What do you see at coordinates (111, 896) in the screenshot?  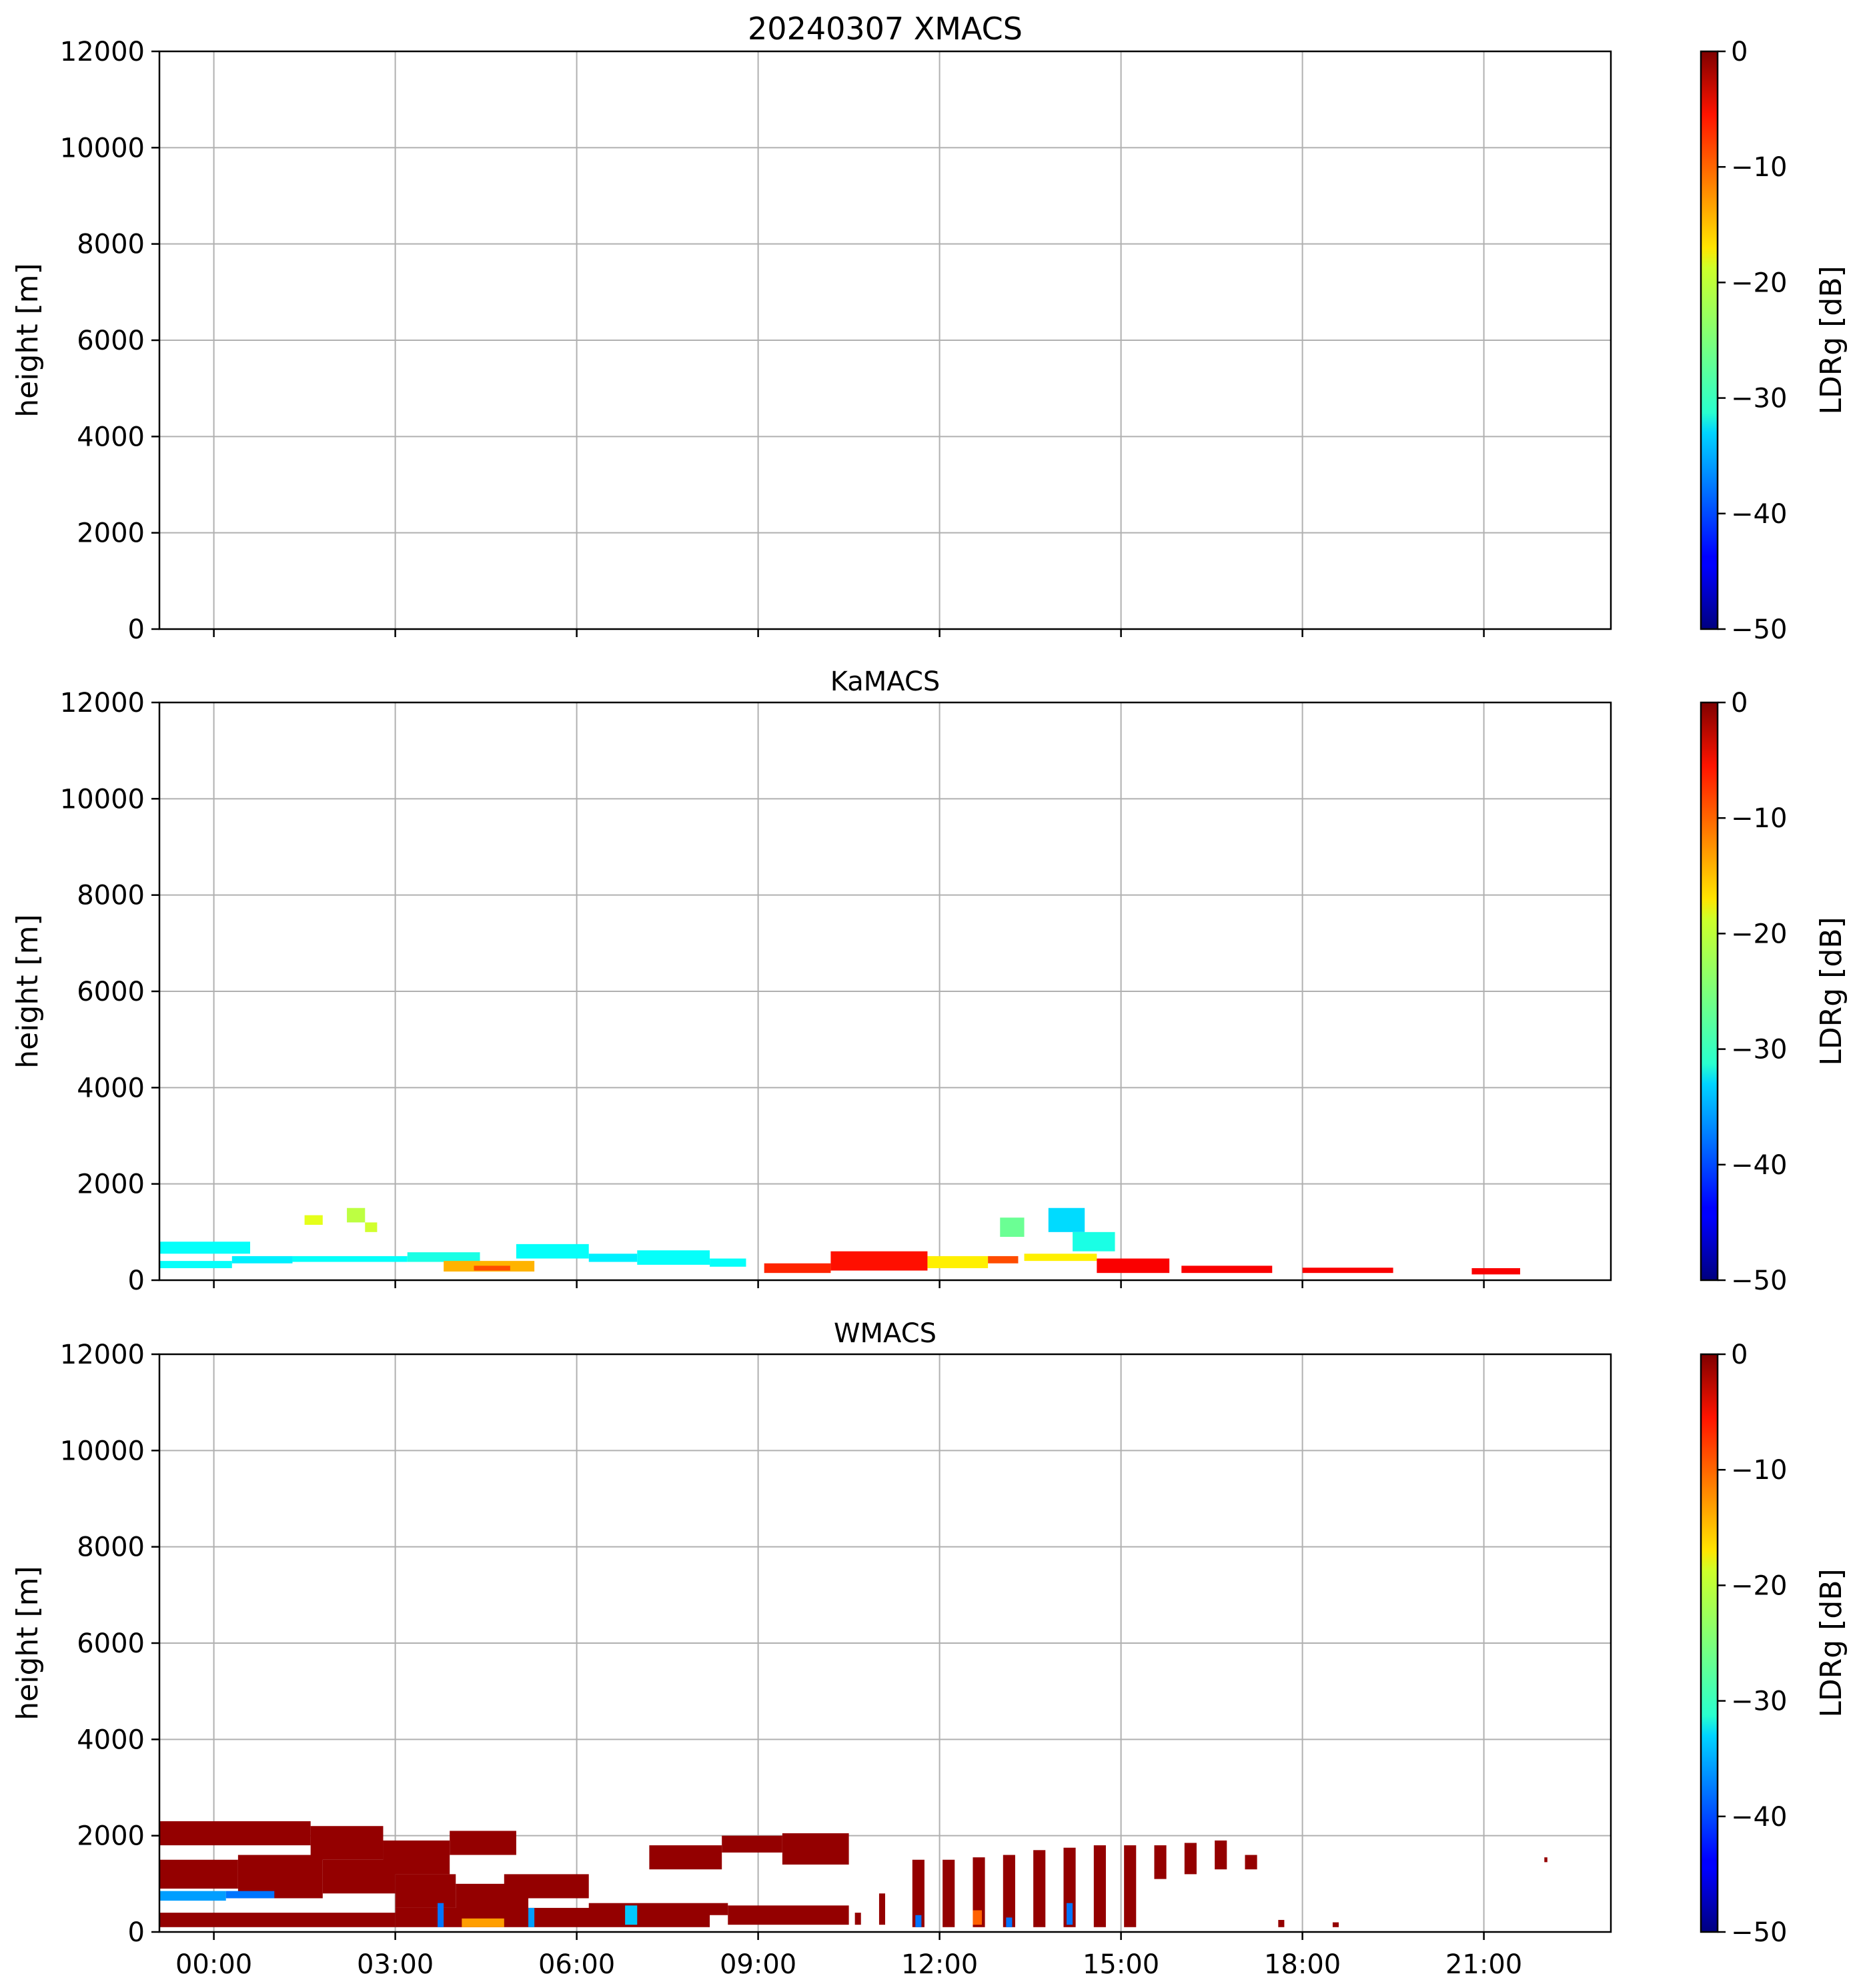 I see `y-tick-label: 8000` at bounding box center [111, 896].